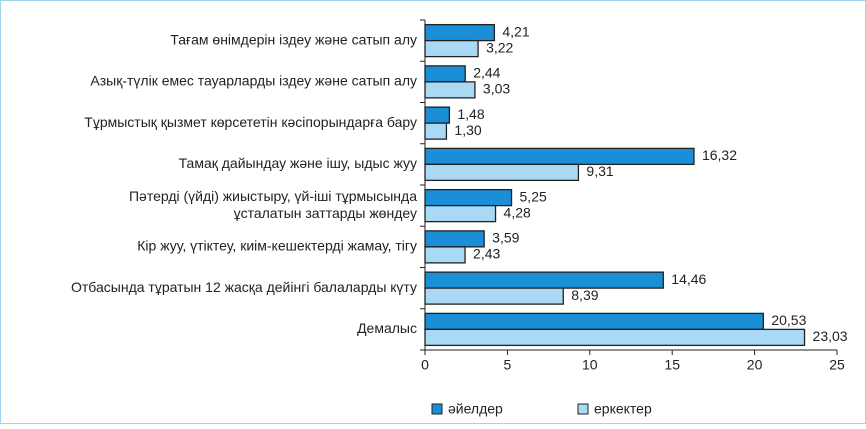  Describe the element at coordinates (517, 212) in the screenshot. I see `data-label: 4,28` at that location.